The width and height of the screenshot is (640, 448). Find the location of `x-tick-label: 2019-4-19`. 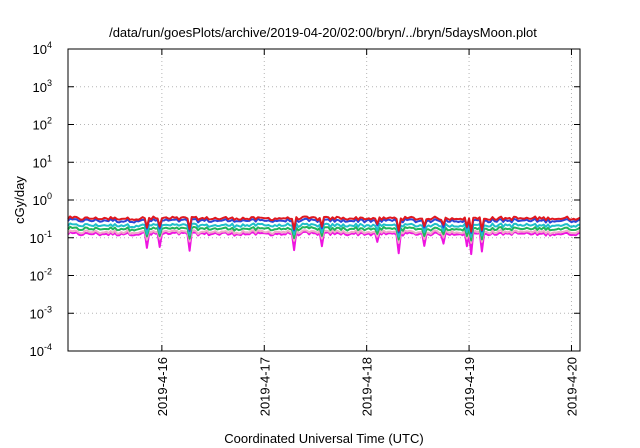

x-tick-label: 2019-4-19 is located at coordinates (469, 386).